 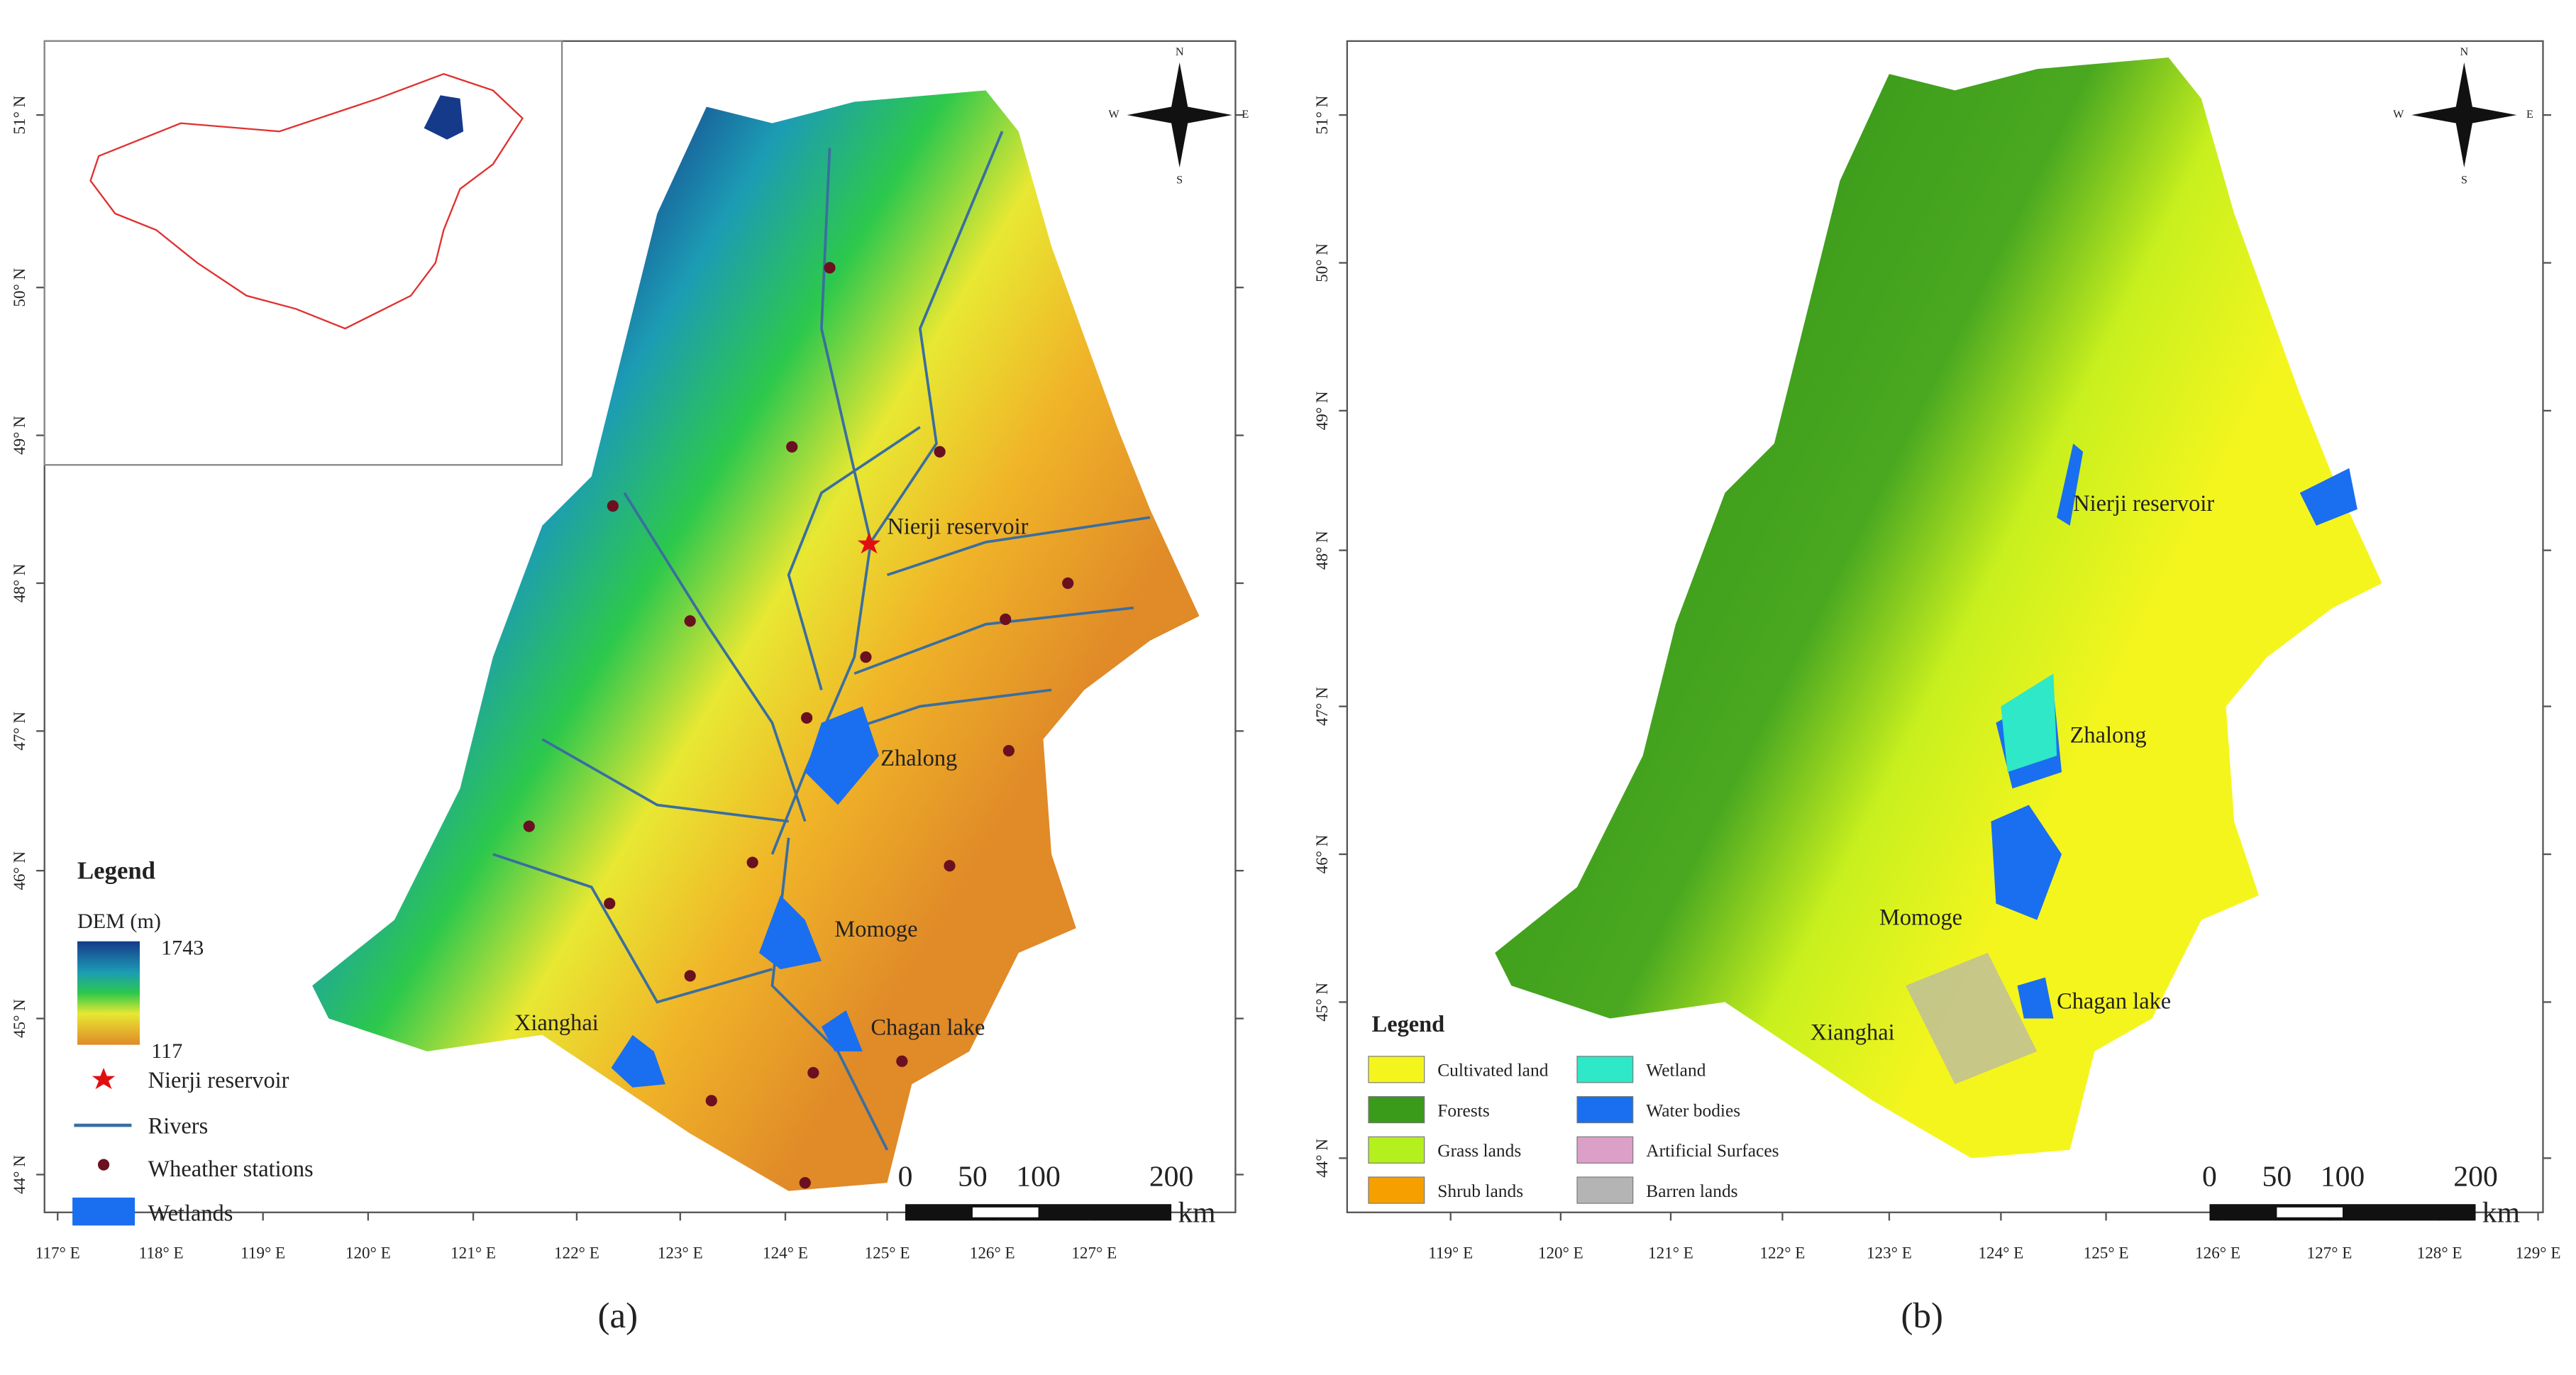 I want to click on dem-ramp, so click(x=108, y=993).